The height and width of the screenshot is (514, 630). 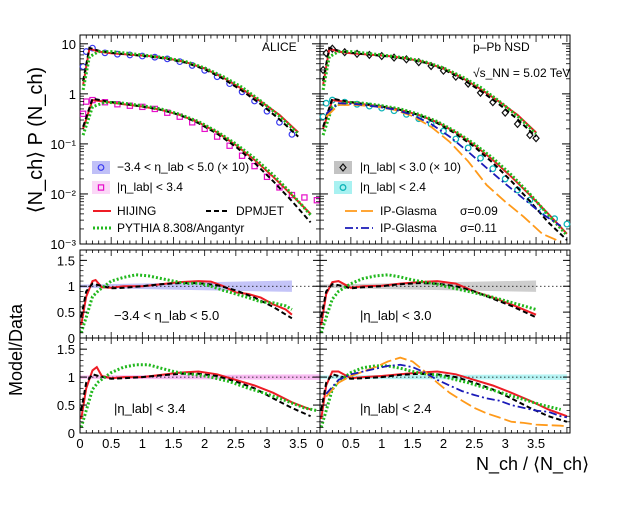 I want to click on ratio-panel-top-left: 0 0.5 1 1.5, so click(x=189, y=297).